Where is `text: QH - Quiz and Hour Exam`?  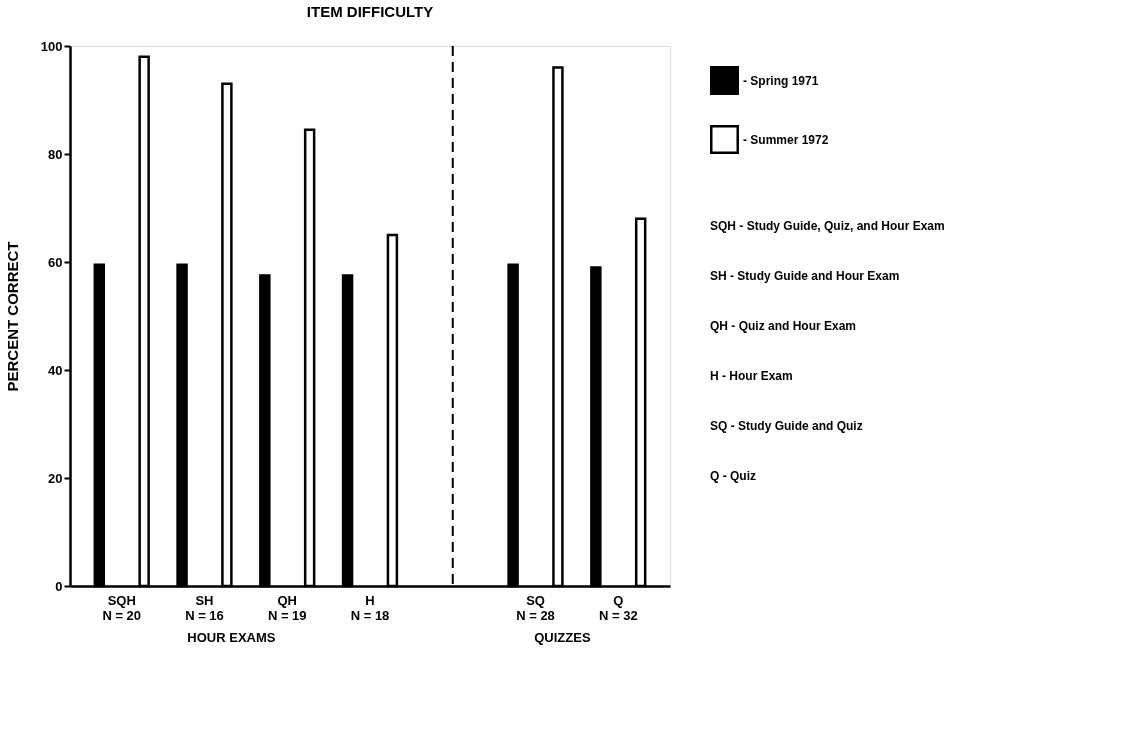
text: QH - Quiz and Hour Exam is located at coordinates (783, 326).